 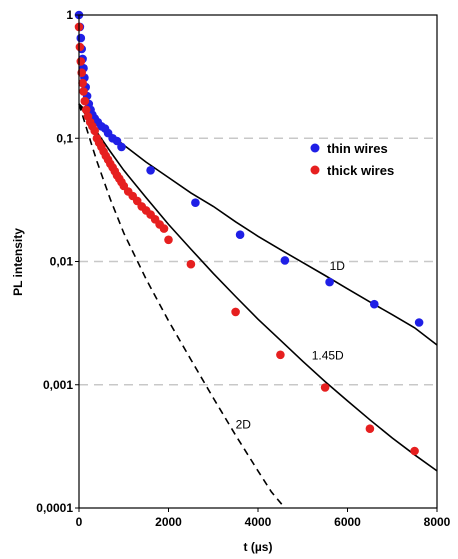 I want to click on x-tick-label: 4000, so click(x=258, y=522).